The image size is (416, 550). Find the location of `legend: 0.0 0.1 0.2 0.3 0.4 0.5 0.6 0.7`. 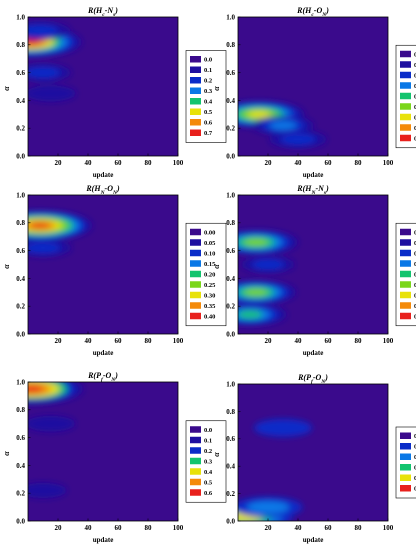

legend: 0.0 0.1 0.2 0.3 0.4 0.5 0.6 0.7 is located at coordinates (206, 96).